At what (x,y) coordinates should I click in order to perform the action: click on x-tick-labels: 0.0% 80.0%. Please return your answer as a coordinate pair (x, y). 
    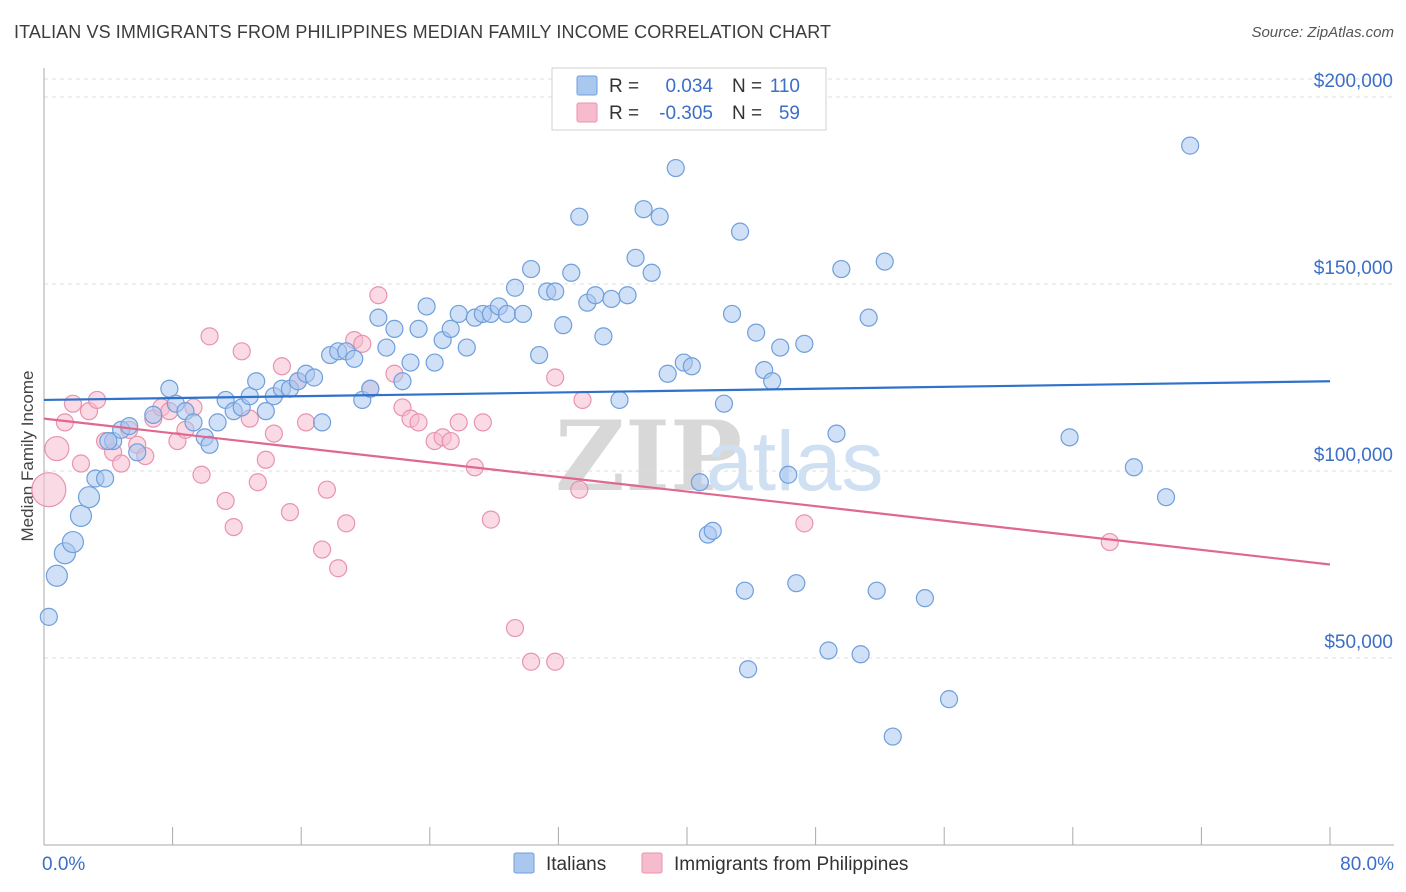
    Looking at the image, I should click on (718, 864).